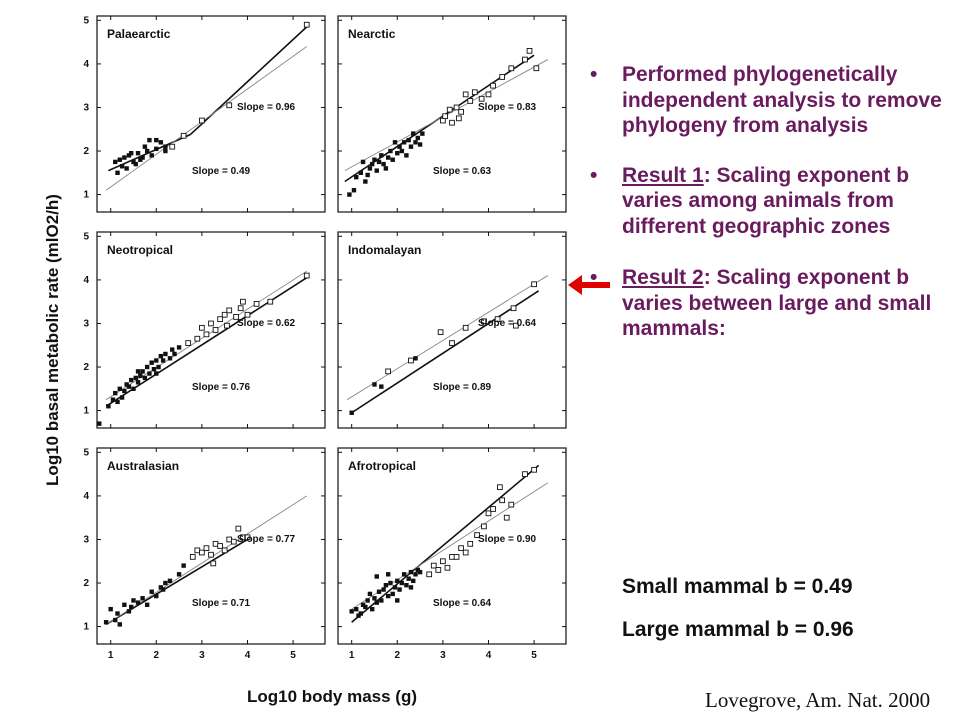 The height and width of the screenshot is (725, 960). What do you see at coordinates (332, 696) in the screenshot?
I see `x-axis-title: Log10 body mass (g)` at bounding box center [332, 696].